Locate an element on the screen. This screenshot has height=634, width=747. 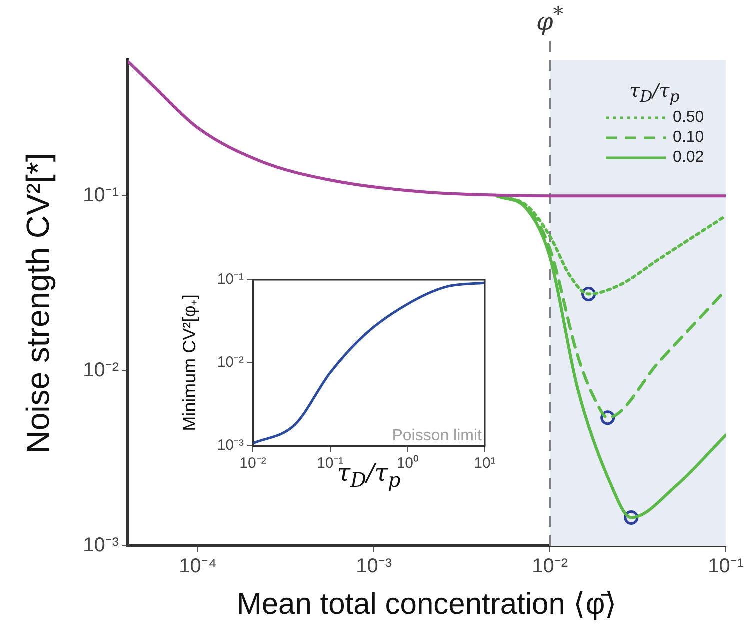
x-tick-label: 10⁻³ is located at coordinates (374, 567).